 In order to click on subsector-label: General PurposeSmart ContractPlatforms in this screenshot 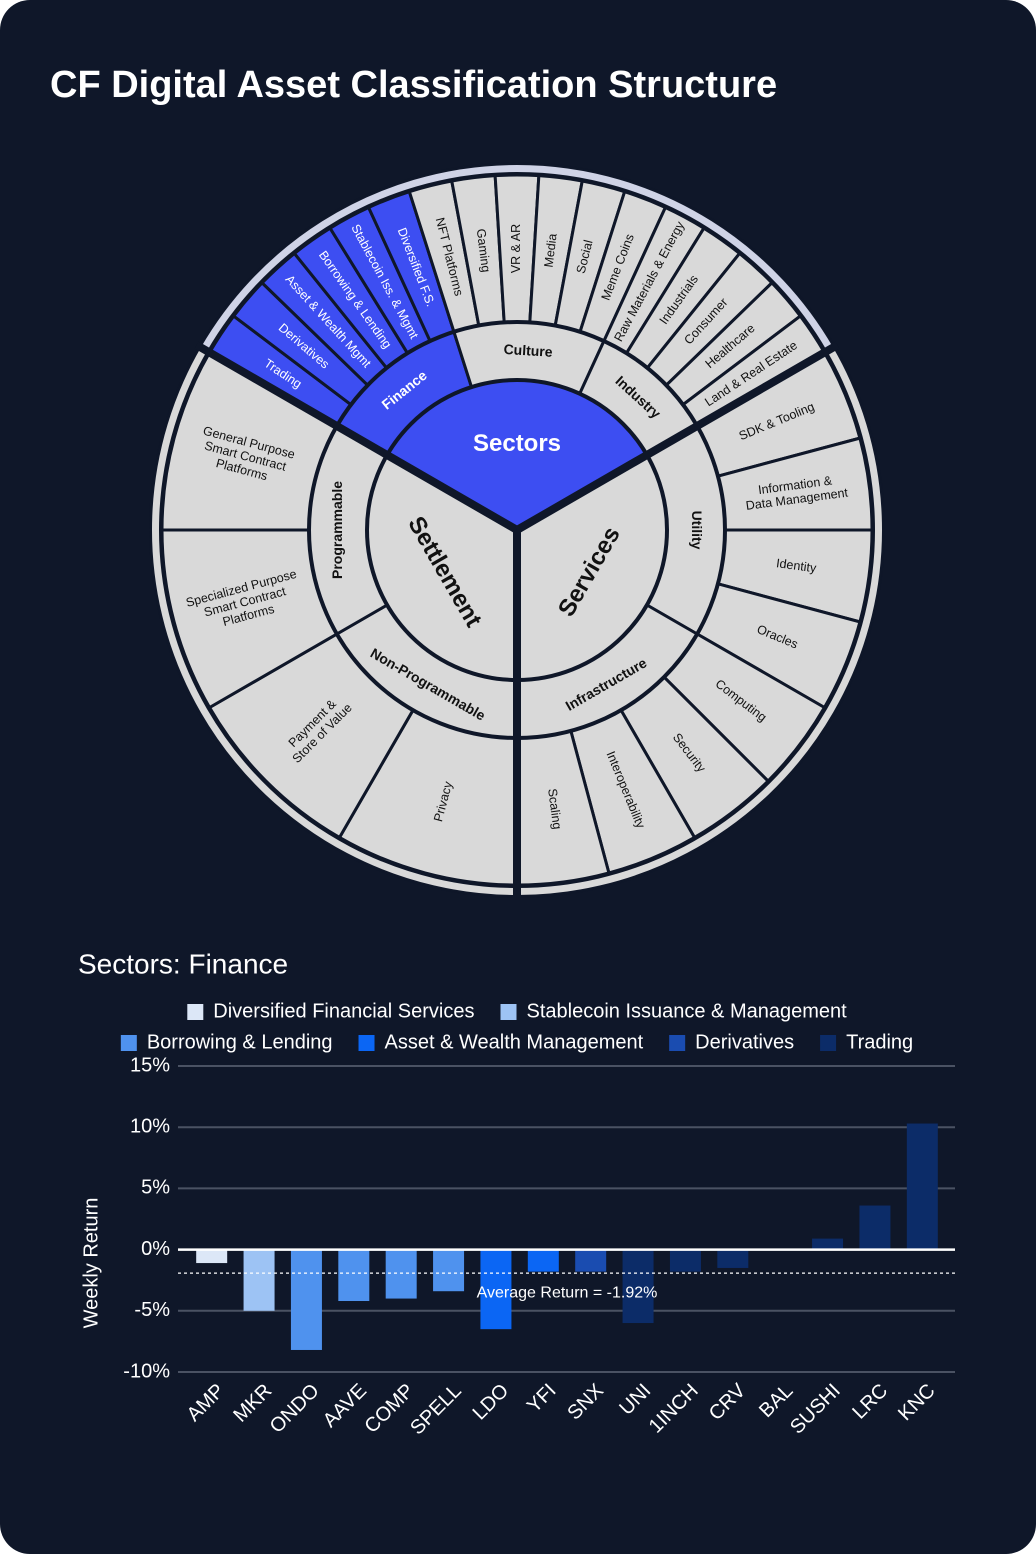, I will do `click(245, 456)`.